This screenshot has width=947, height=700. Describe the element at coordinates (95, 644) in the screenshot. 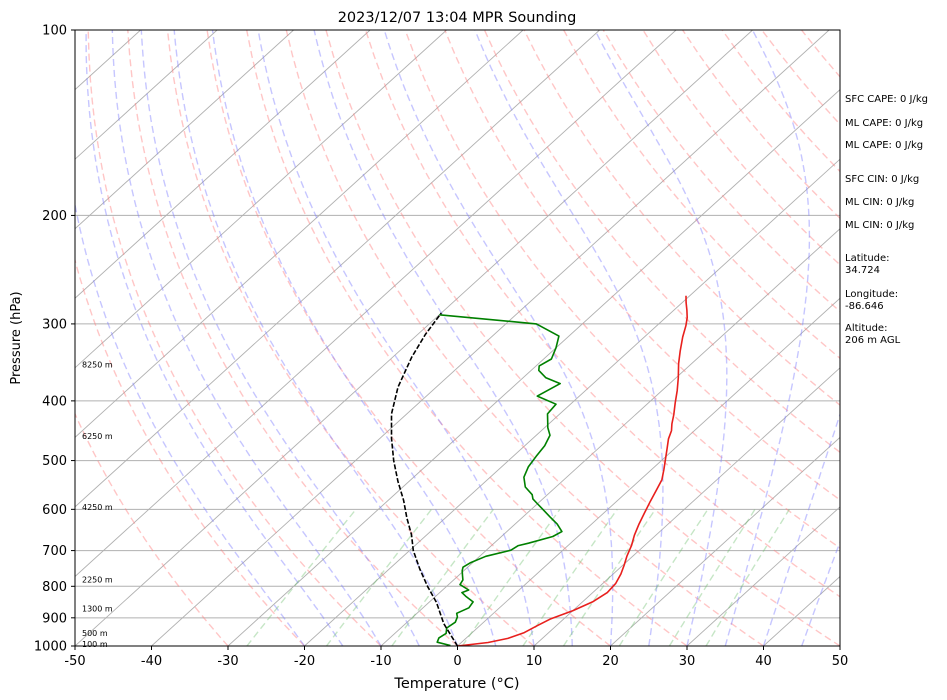

I see `height-label: 100 m` at that location.